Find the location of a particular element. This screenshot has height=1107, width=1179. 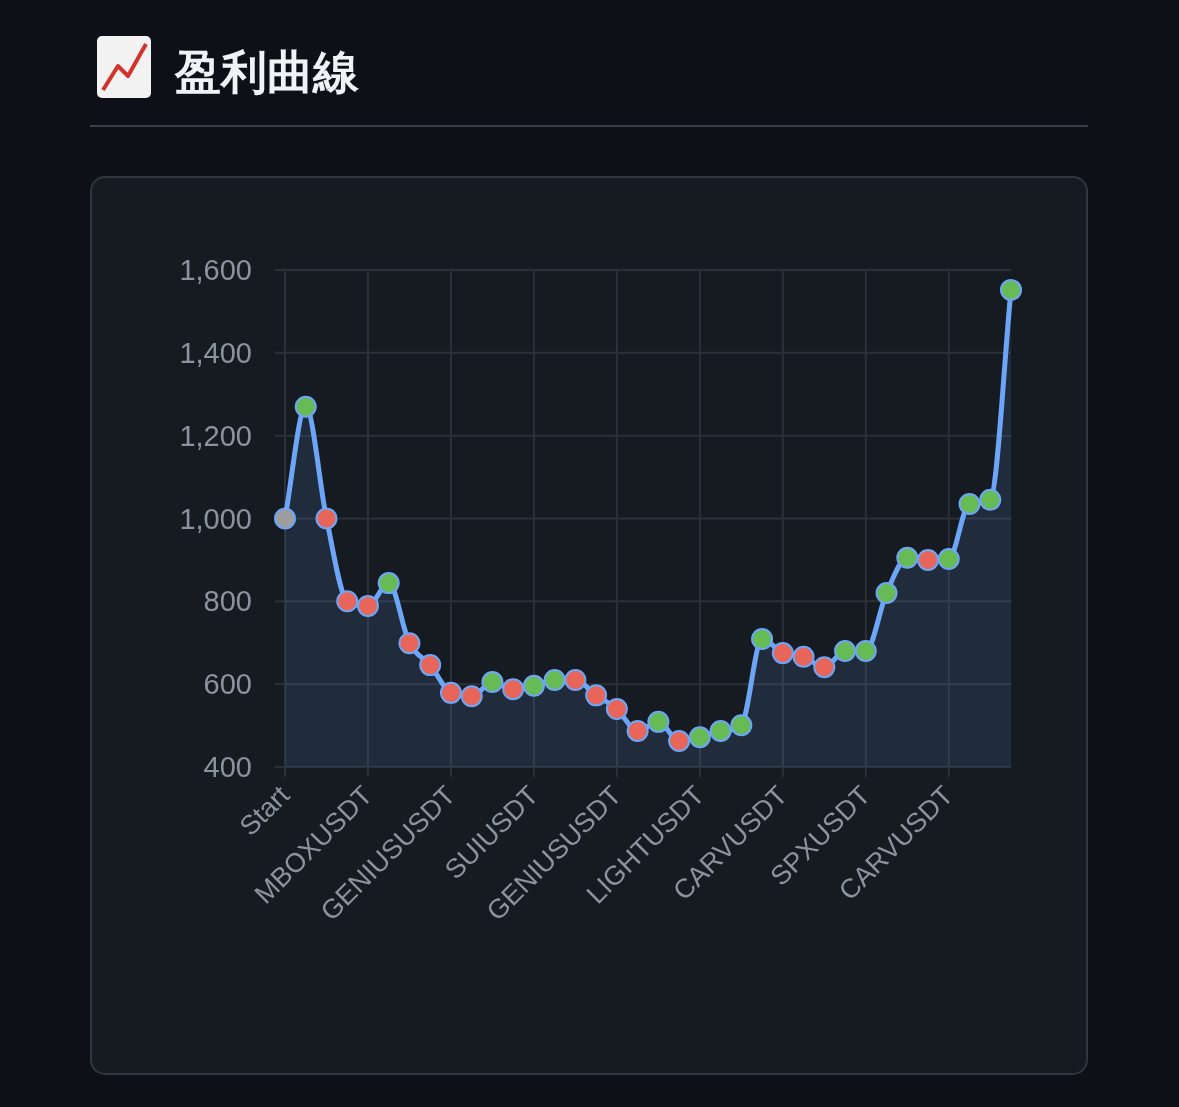

y-tick-label: 600 is located at coordinates (227, 684).